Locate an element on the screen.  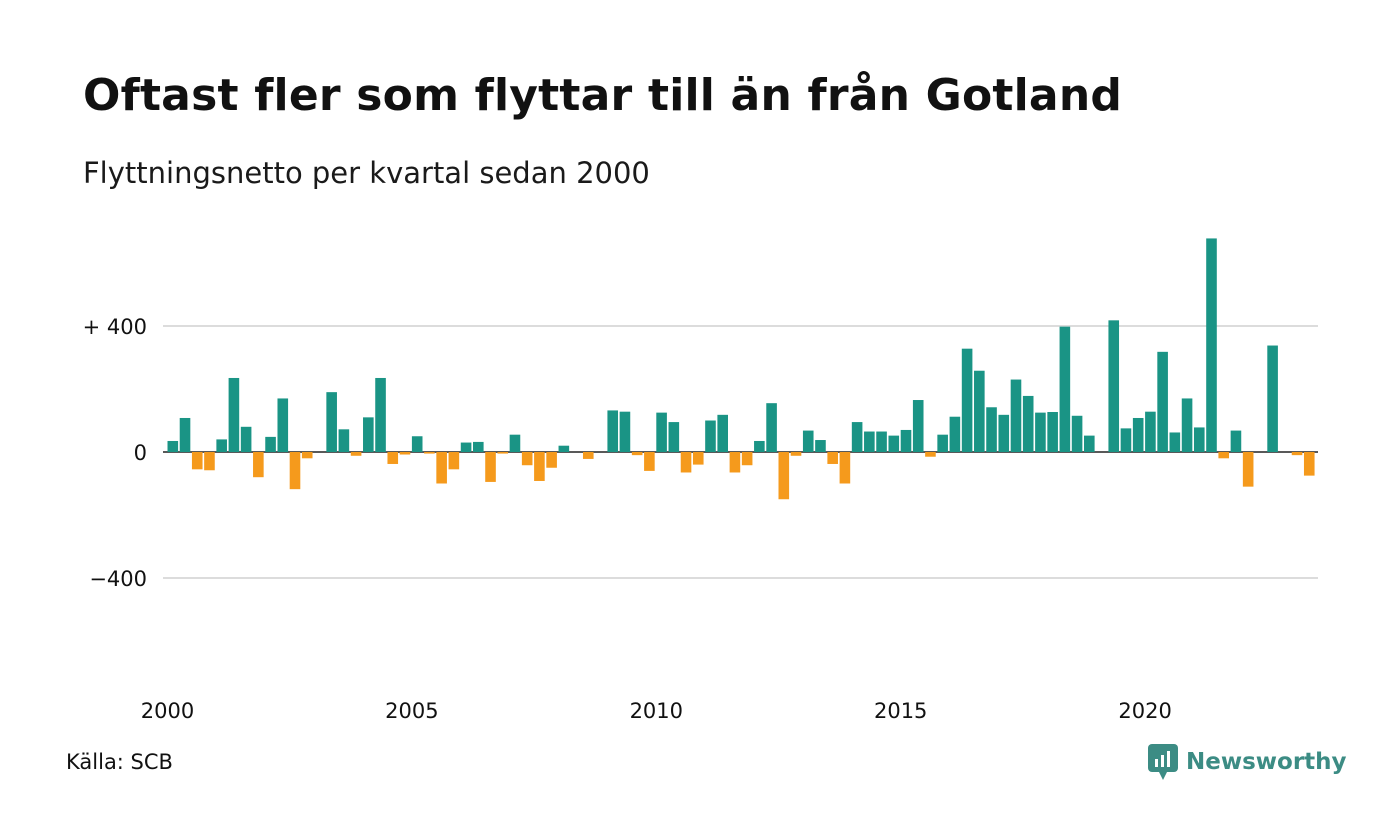
x-tick-label: 2010 is located at coordinates (656, 711).